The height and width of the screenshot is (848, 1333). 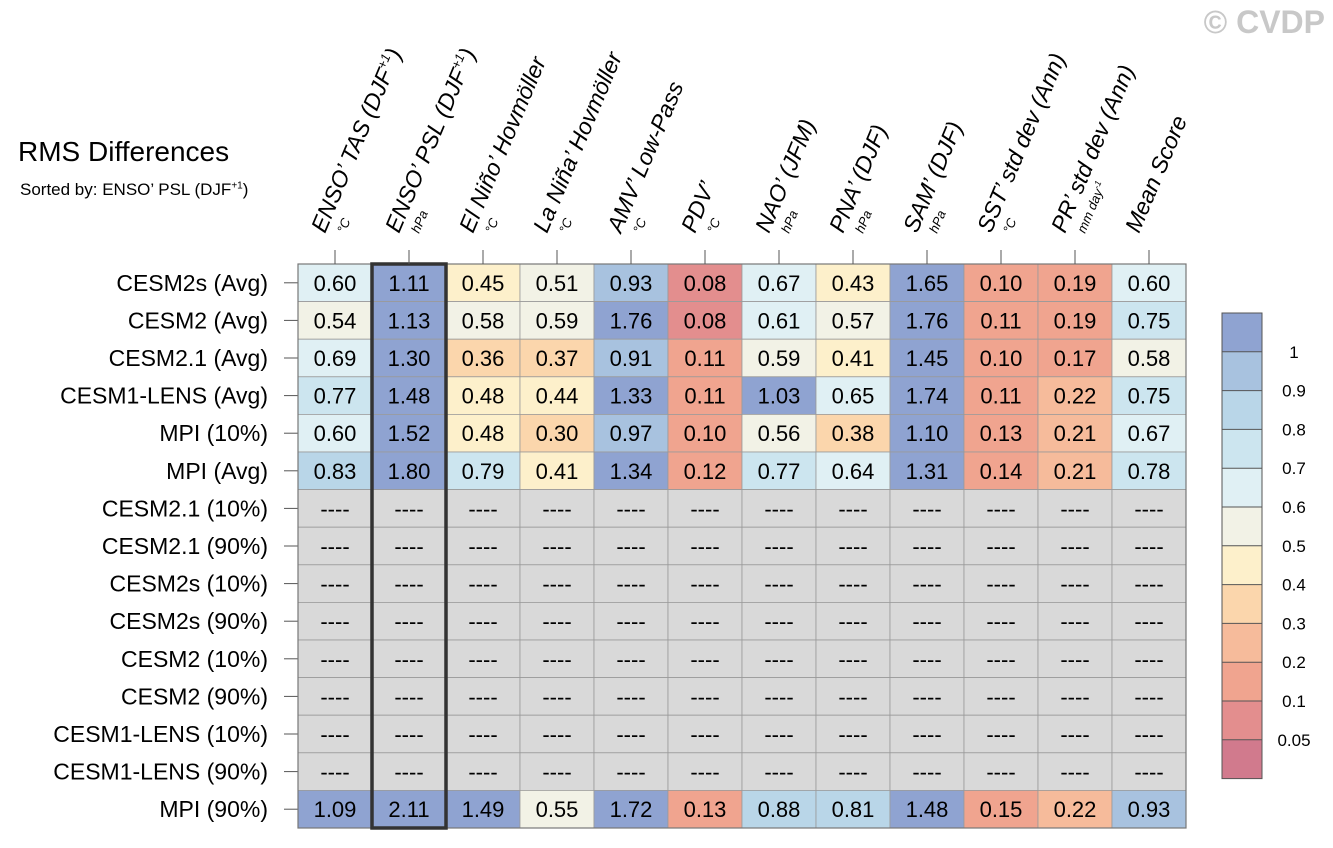 What do you see at coordinates (630, 772) in the screenshot?
I see `cell-value-13-4: ----` at bounding box center [630, 772].